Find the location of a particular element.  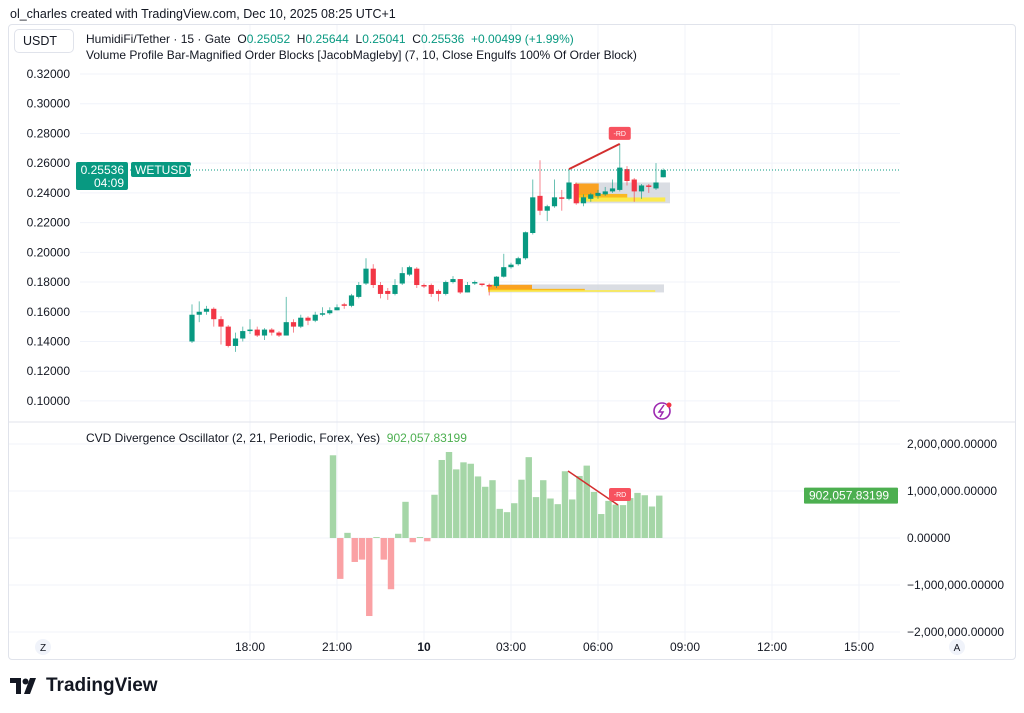

lightning-circle is located at coordinates (662, 411).